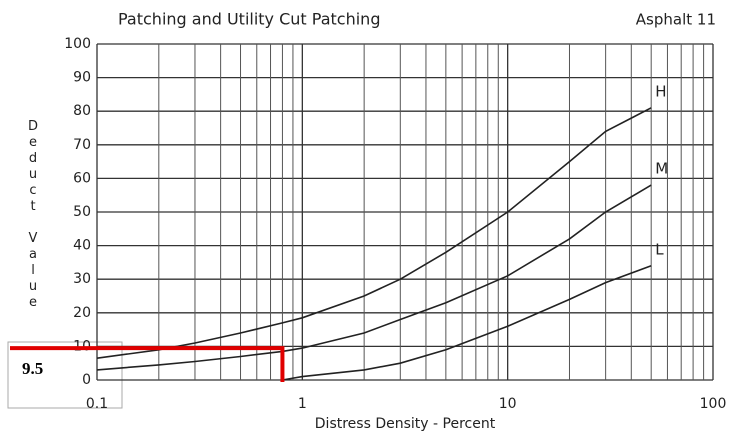 The width and height of the screenshot is (732, 436). Describe the element at coordinates (660, 91) in the screenshot. I see `series-label: H` at that location.